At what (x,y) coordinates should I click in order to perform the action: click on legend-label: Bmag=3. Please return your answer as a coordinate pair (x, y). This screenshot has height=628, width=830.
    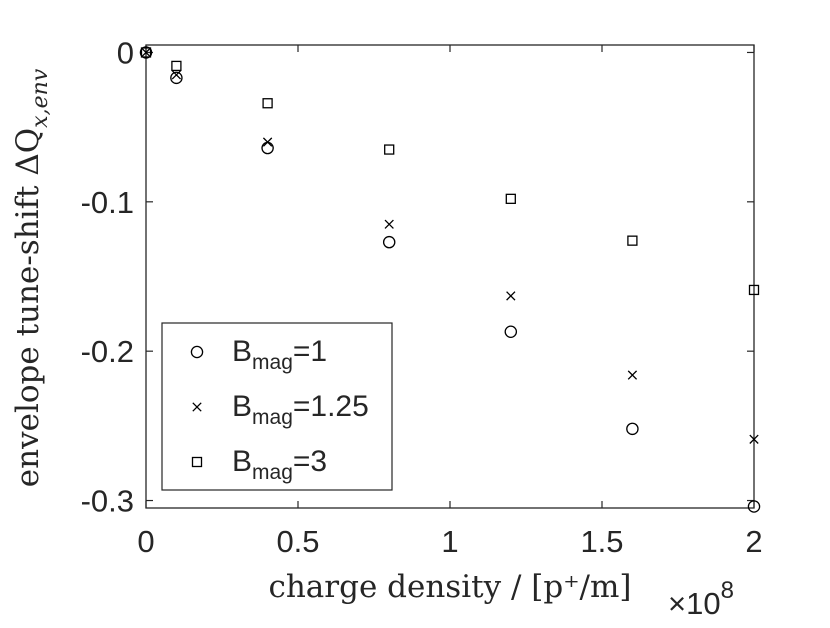
    Looking at the image, I should click on (279, 464).